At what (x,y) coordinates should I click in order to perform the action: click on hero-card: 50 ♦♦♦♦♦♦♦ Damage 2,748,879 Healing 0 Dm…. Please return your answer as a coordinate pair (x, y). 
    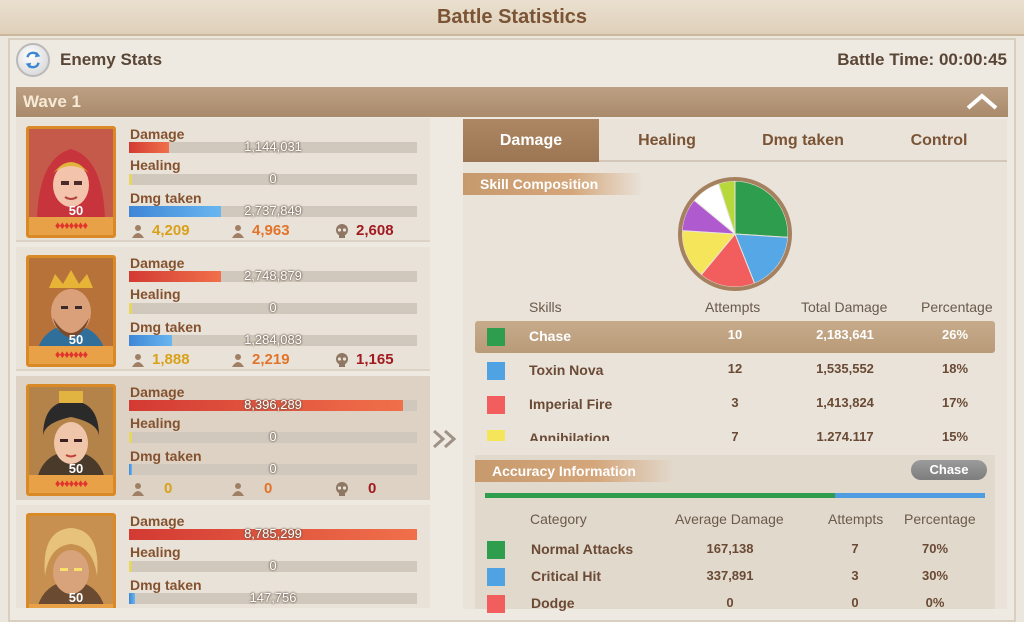
    Looking at the image, I should click on (223, 309).